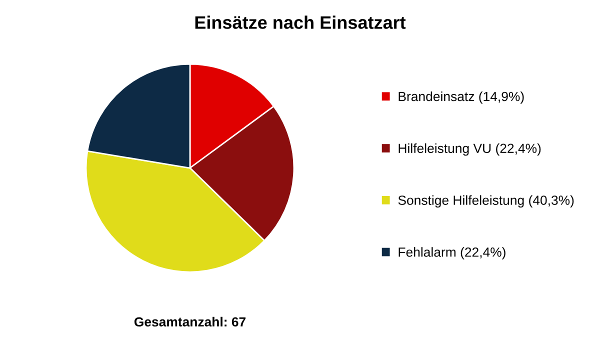  I want to click on legend-label: Brandeinsatz (14,9%), so click(461, 97).